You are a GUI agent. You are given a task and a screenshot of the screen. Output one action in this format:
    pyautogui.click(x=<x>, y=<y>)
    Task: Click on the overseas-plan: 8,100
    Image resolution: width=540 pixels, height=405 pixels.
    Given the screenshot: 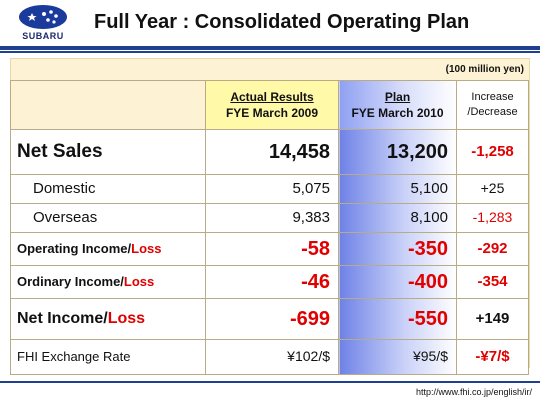 What is the action you would take?
    pyautogui.click(x=429, y=217)
    